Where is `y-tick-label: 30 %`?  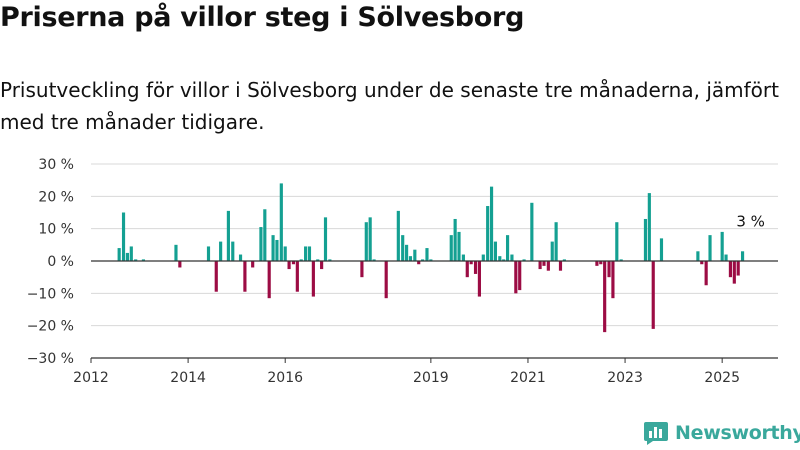 y-tick-label: 30 % is located at coordinates (56, 165).